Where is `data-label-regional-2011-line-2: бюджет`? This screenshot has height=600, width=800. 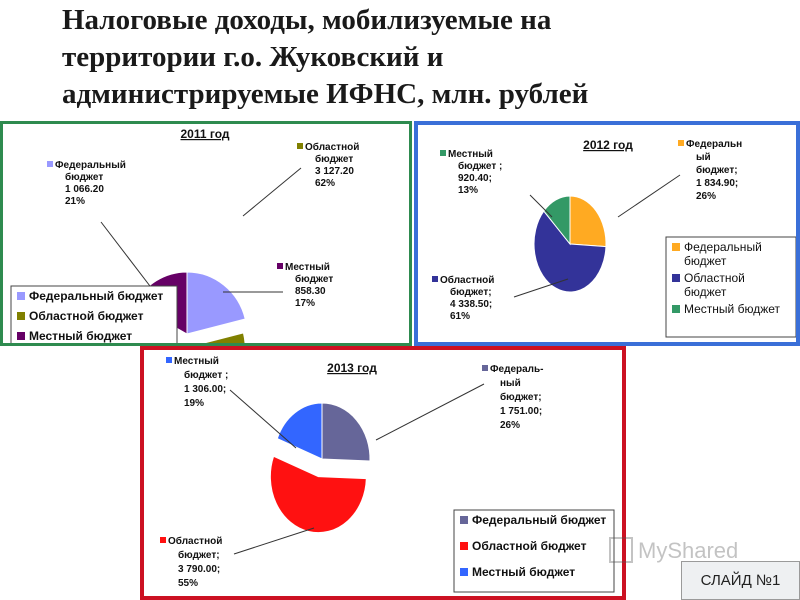
data-label-regional-2011-line-2: бюджет is located at coordinates (334, 159).